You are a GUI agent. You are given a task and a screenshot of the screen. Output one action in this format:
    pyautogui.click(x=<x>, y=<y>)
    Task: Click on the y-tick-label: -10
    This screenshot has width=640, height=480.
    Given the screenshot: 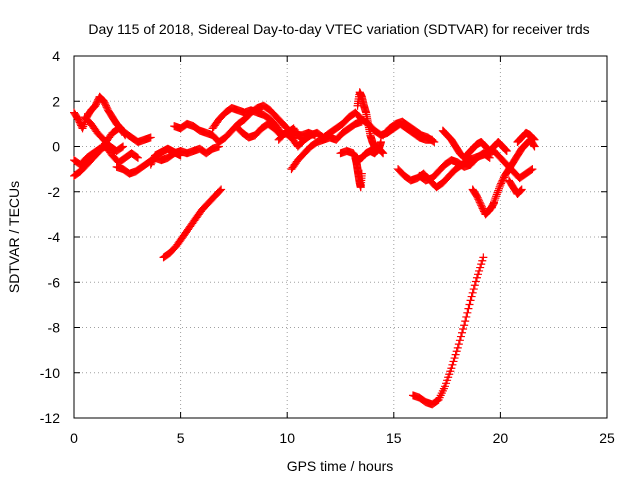 What is the action you would take?
    pyautogui.click(x=50, y=373)
    